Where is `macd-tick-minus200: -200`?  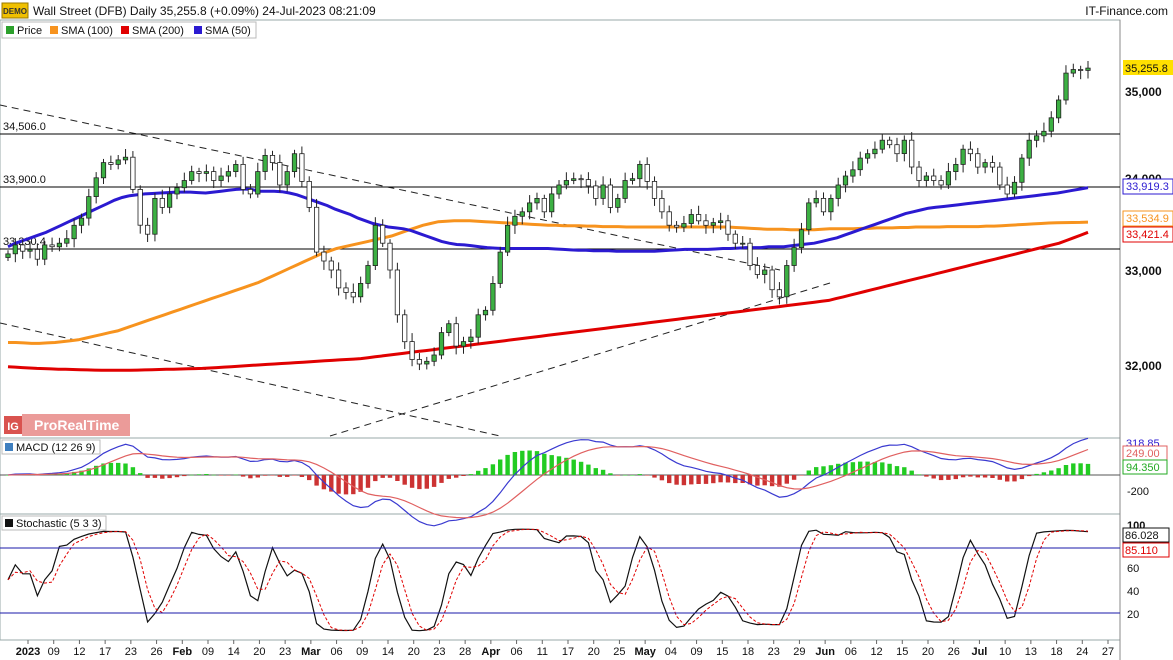
macd-tick-minus200: -200 is located at coordinates (1138, 492).